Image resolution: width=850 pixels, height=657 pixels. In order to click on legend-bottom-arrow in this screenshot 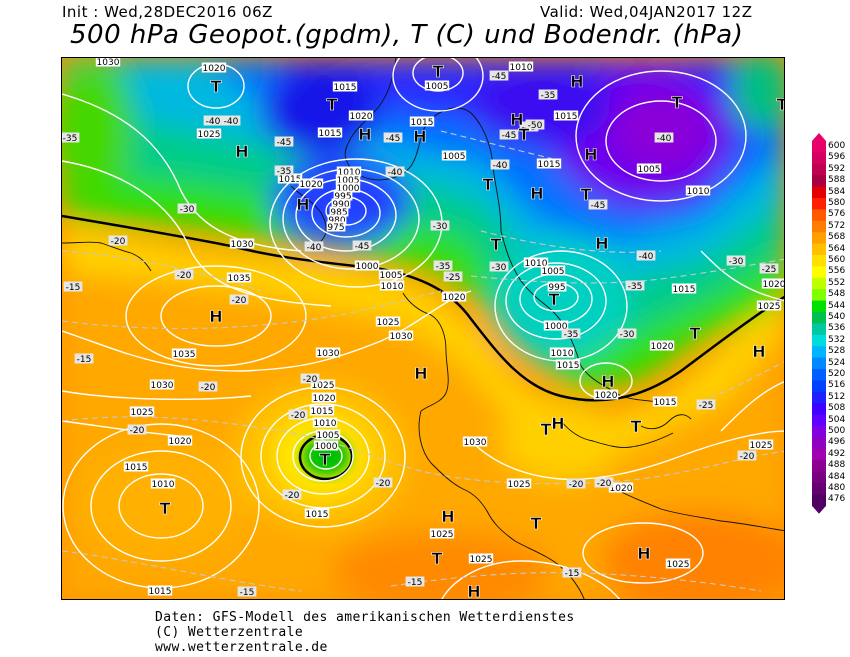, I will do `click(819, 509)`.